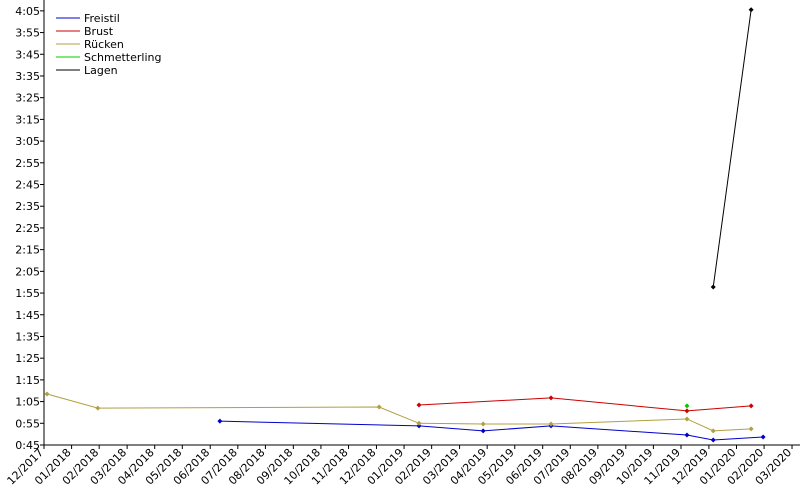 The width and height of the screenshot is (800, 500). I want to click on y-tick-label: 4:05, so click(27, 11).